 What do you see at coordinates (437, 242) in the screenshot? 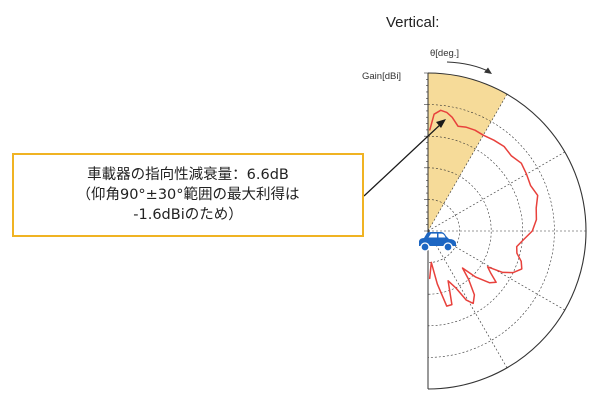
I see `car-icon` at bounding box center [437, 242].